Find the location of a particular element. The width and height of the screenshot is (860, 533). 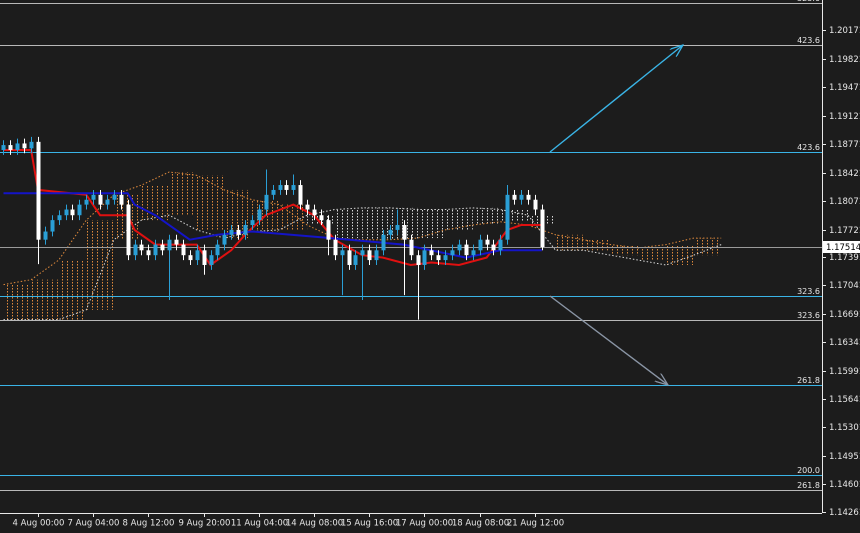

indicator-line is located at coordinates (272, 225).